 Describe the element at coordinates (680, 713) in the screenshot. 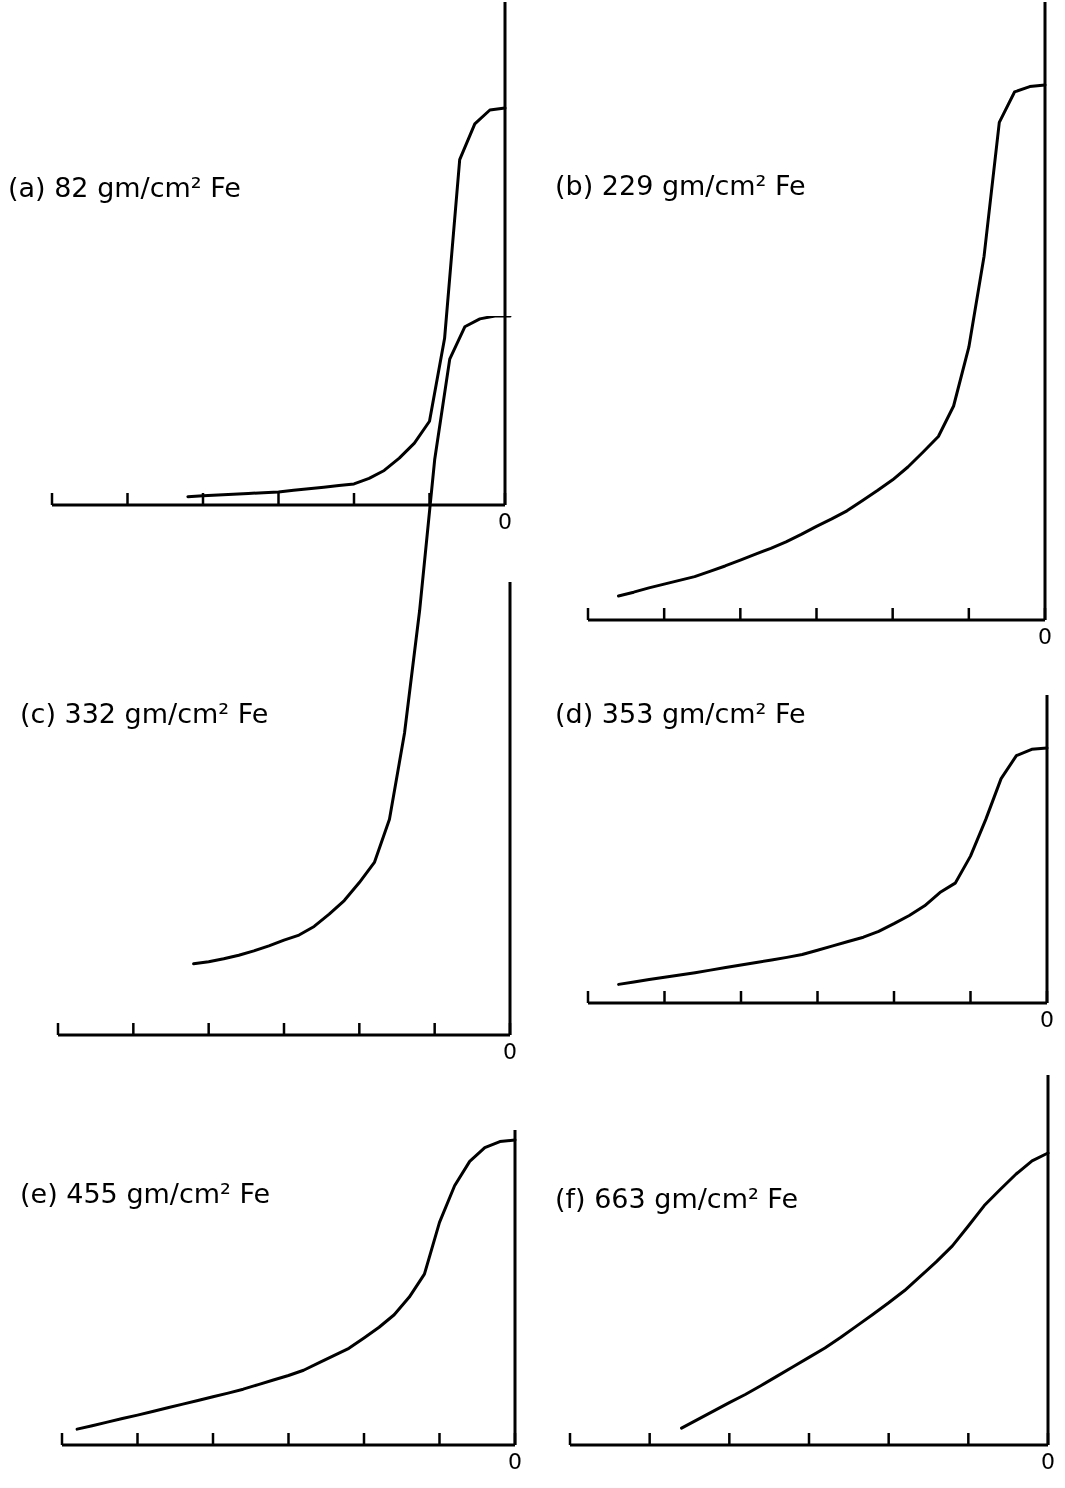

I see `chart-title: (d) 353 gm/cm² Fe` at that location.